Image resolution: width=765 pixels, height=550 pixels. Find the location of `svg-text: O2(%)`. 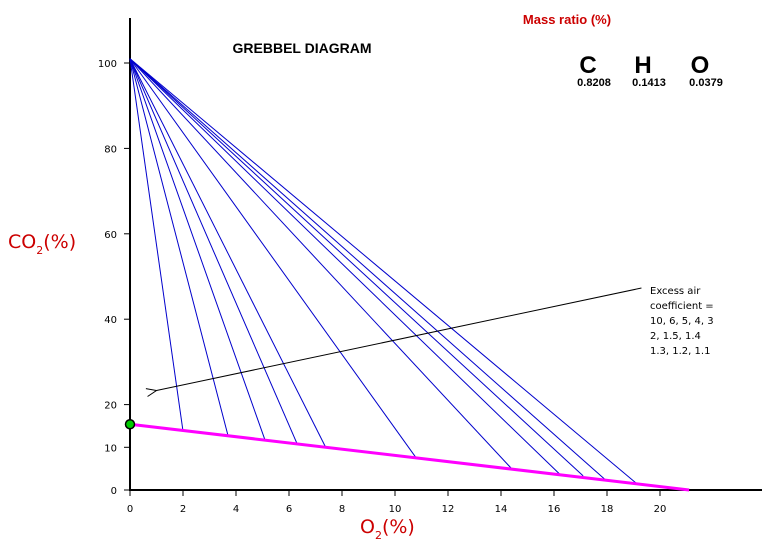

svg-text: O2(%) is located at coordinates (387, 529).